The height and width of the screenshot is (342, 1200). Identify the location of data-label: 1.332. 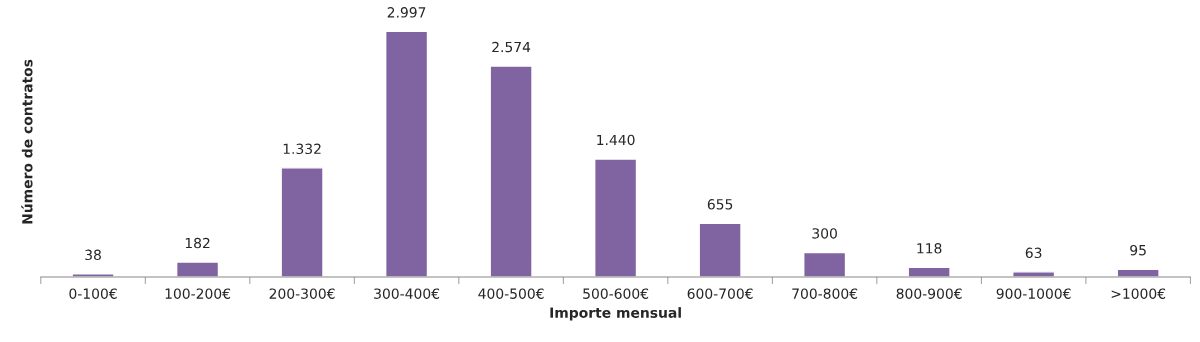
(302, 149).